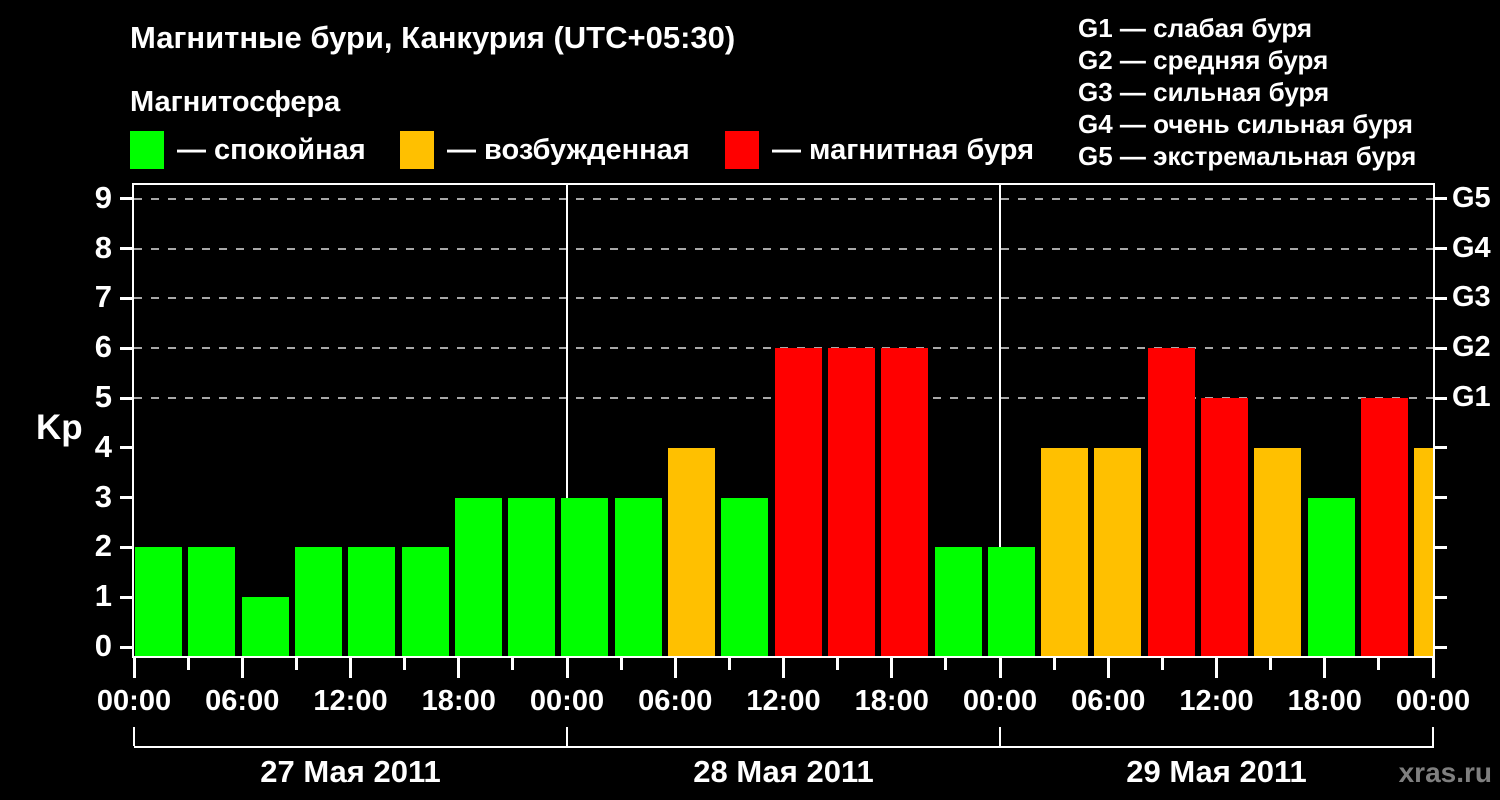 The image size is (1500, 800). Describe the element at coordinates (903, 149) in the screenshot. I see `legend-label-storm: — магнитная буря` at that location.